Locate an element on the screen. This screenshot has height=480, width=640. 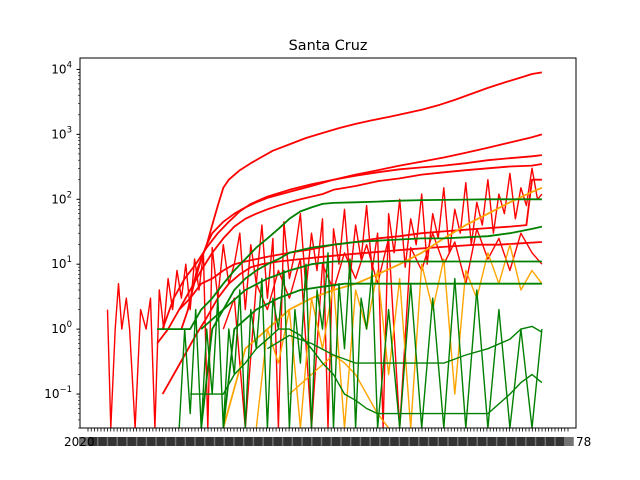
x-tick-label-last: 78 is located at coordinates (583, 442).